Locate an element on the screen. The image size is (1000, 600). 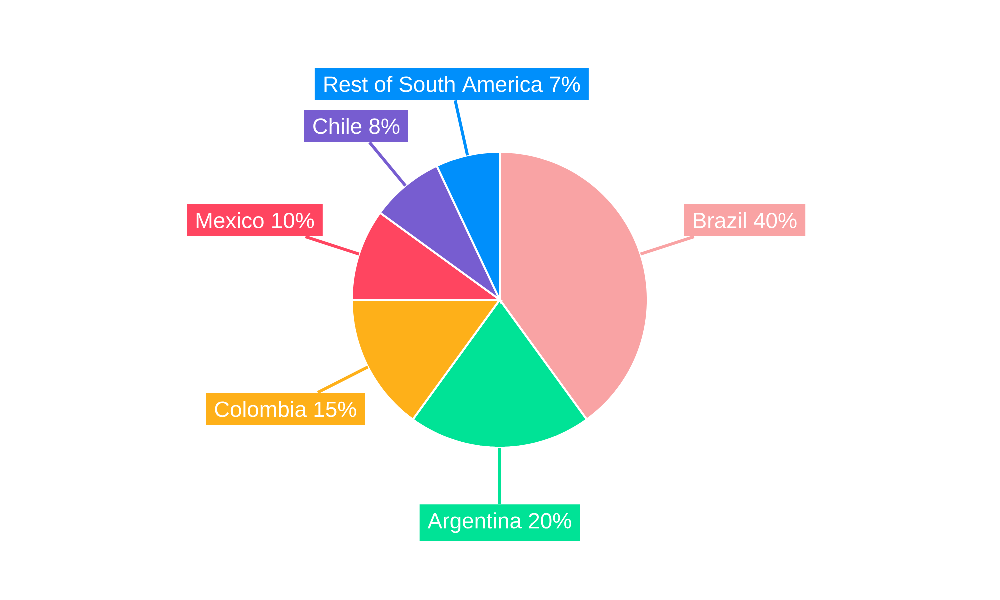
data-label: 40% is located at coordinates (775, 220).